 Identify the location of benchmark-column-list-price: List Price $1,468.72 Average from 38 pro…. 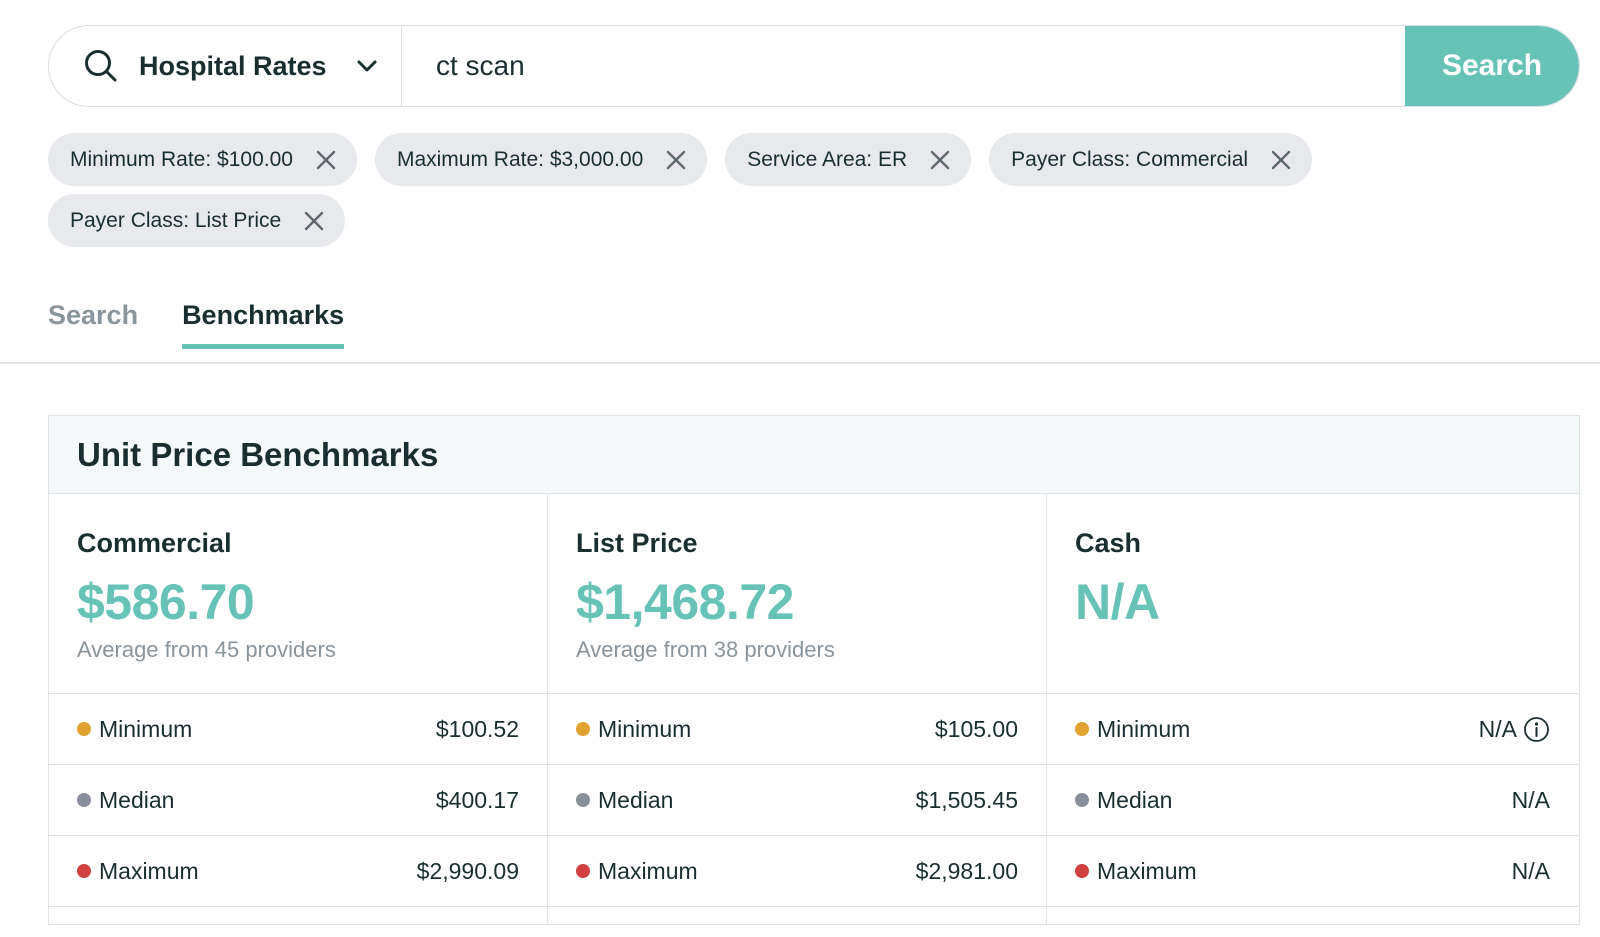
(797, 709).